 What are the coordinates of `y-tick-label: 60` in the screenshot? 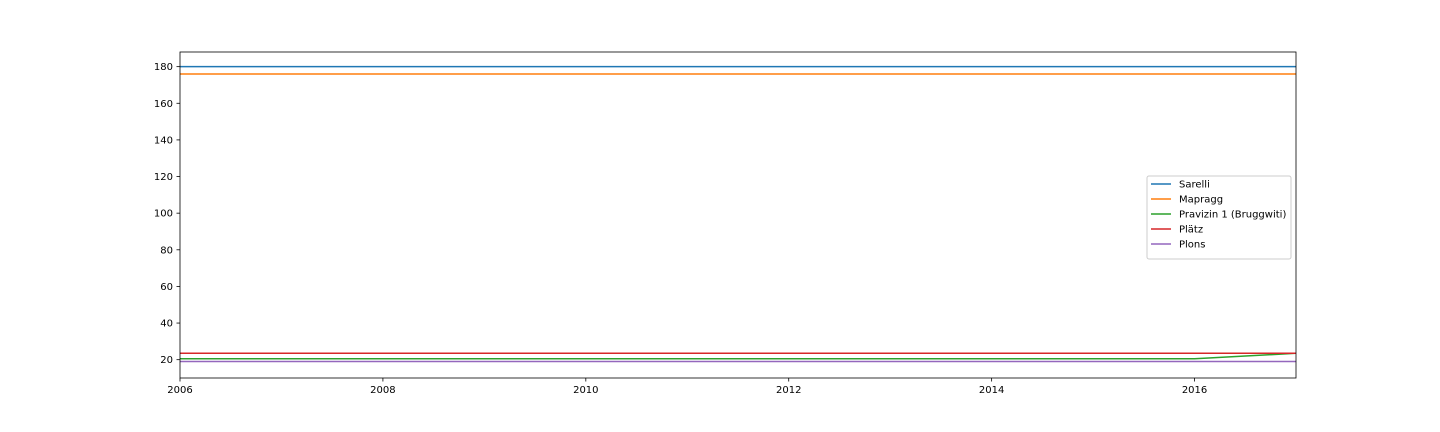 It's located at (166, 287).